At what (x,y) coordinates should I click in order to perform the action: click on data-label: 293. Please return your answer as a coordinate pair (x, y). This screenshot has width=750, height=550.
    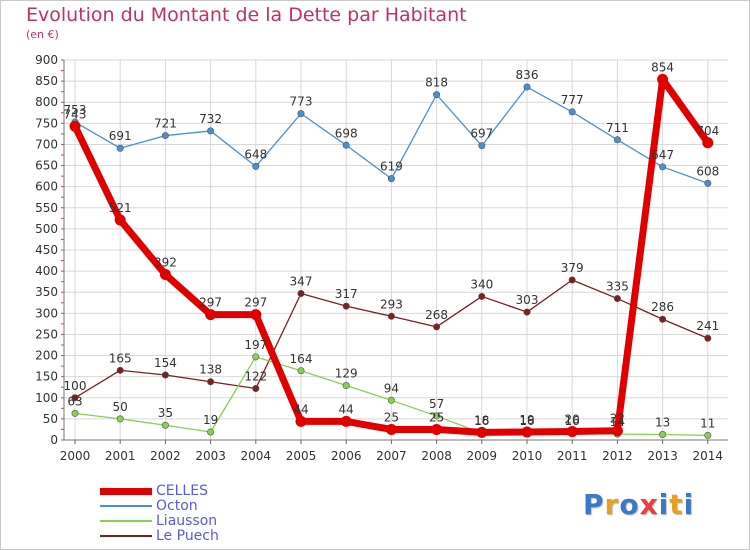
    Looking at the image, I should click on (391, 304).